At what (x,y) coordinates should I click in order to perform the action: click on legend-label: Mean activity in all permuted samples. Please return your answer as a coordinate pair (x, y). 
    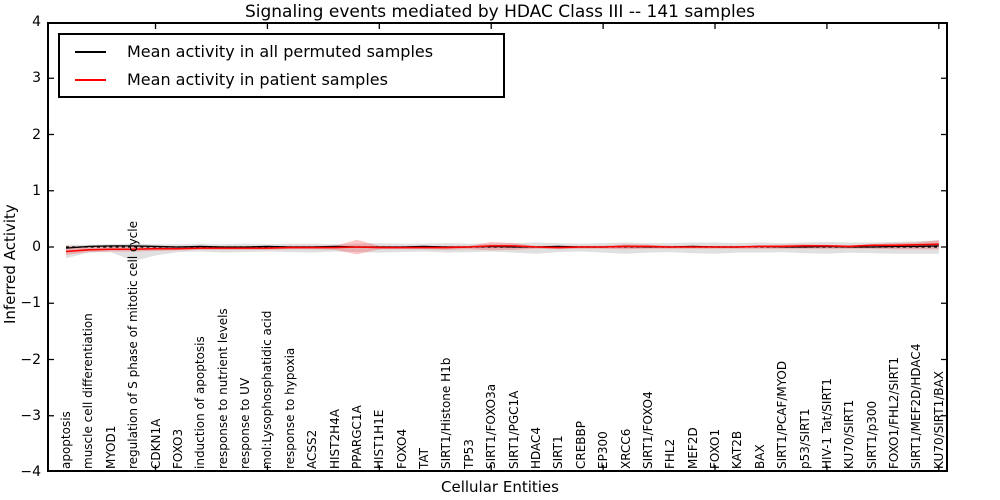
    Looking at the image, I should click on (280, 51).